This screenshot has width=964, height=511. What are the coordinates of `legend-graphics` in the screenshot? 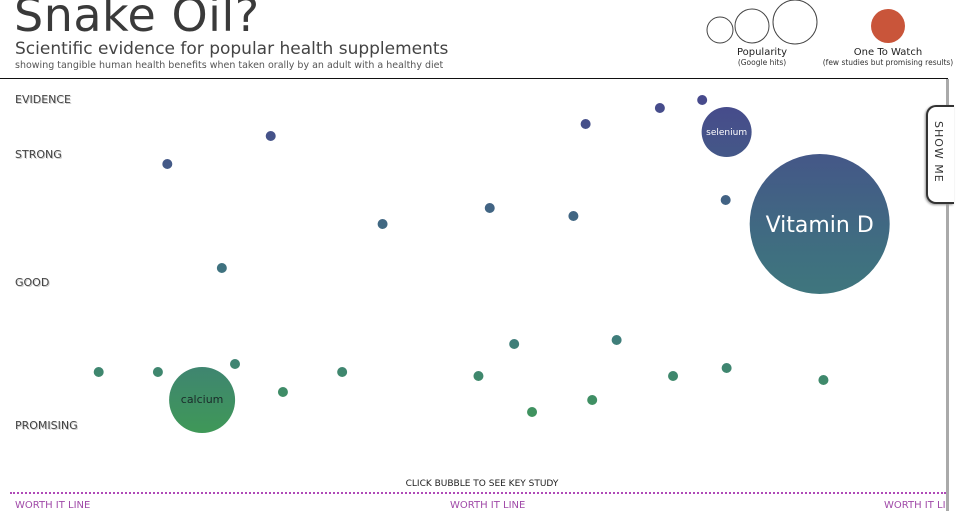 It's located at (805, 22).